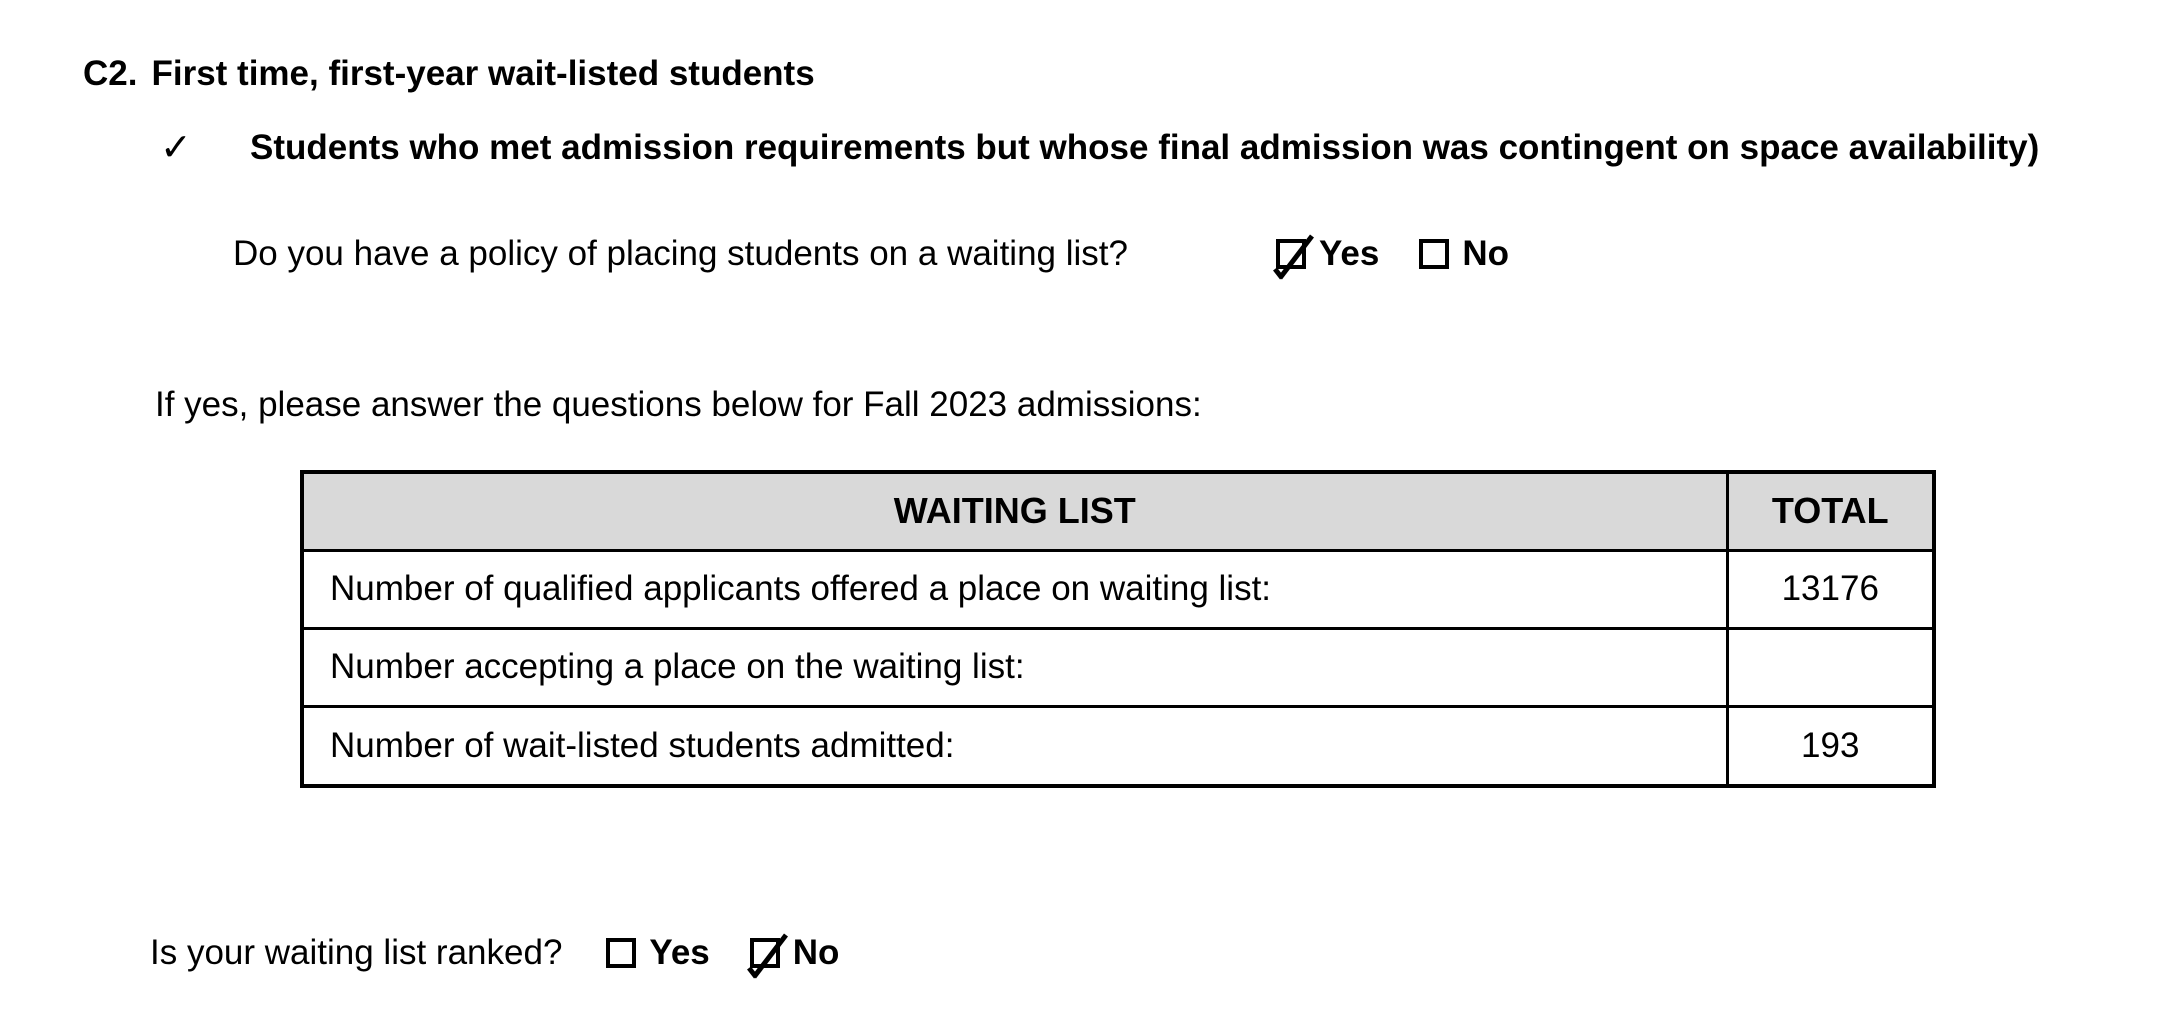 The image size is (2160, 1018). Describe the element at coordinates (816, 953) in the screenshot. I see `ranked-no-label: No` at that location.